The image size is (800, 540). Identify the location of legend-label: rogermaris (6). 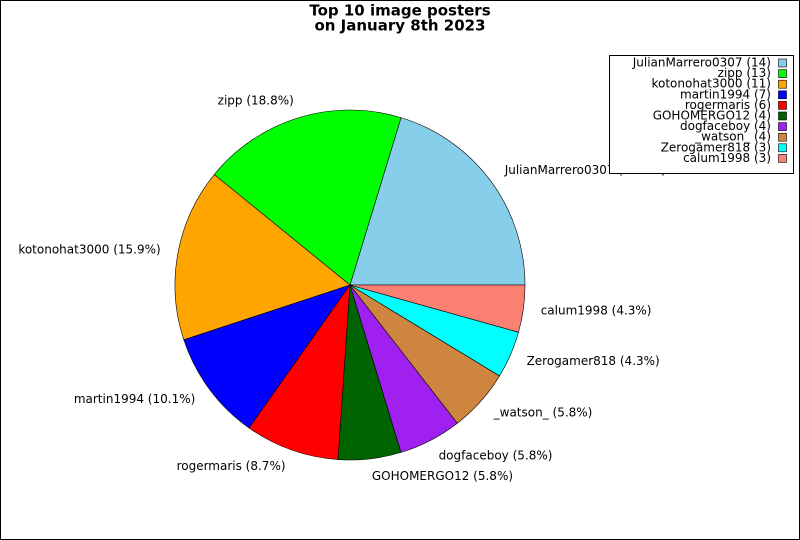
(728, 105).